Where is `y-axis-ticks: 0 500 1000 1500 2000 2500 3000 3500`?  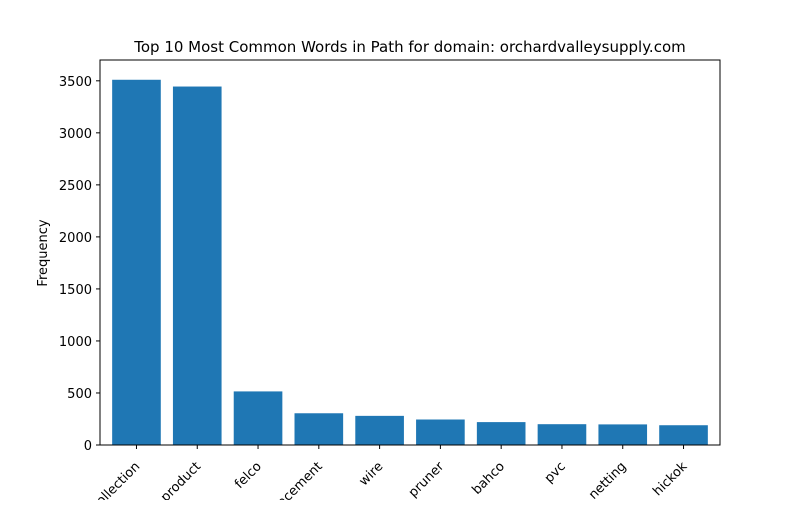
y-axis-ticks: 0 500 1000 1500 2000 2500 3000 3500 is located at coordinates (79, 264).